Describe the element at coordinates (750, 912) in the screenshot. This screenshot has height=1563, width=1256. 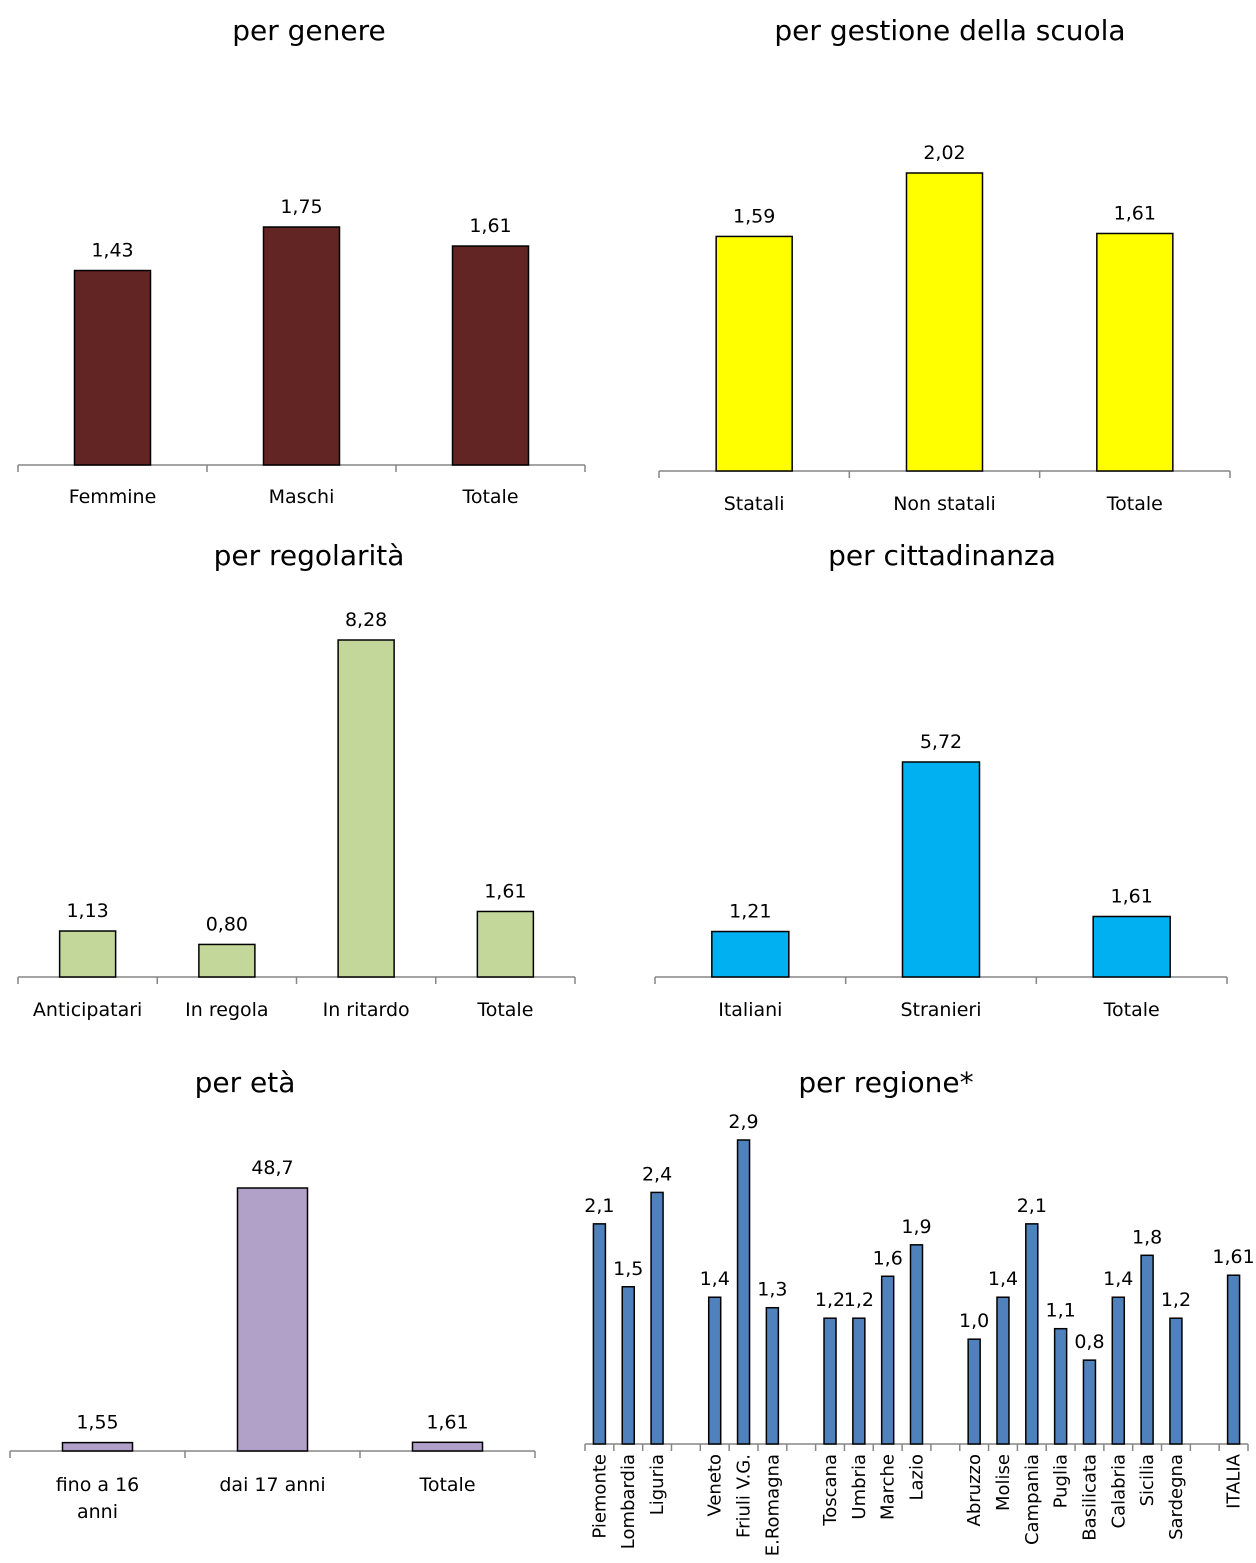
I see `data-label: 1,21` at that location.